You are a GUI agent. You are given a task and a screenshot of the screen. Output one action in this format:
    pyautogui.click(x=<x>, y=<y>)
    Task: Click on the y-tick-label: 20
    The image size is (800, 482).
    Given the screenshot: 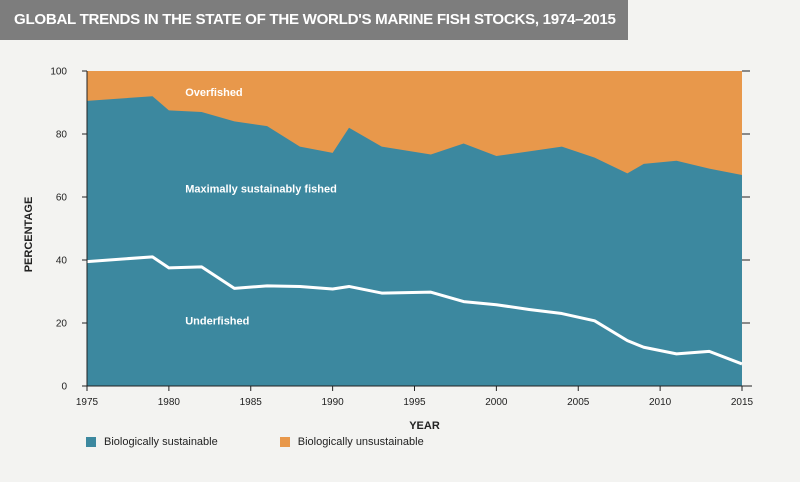 What is the action you would take?
    pyautogui.click(x=62, y=324)
    